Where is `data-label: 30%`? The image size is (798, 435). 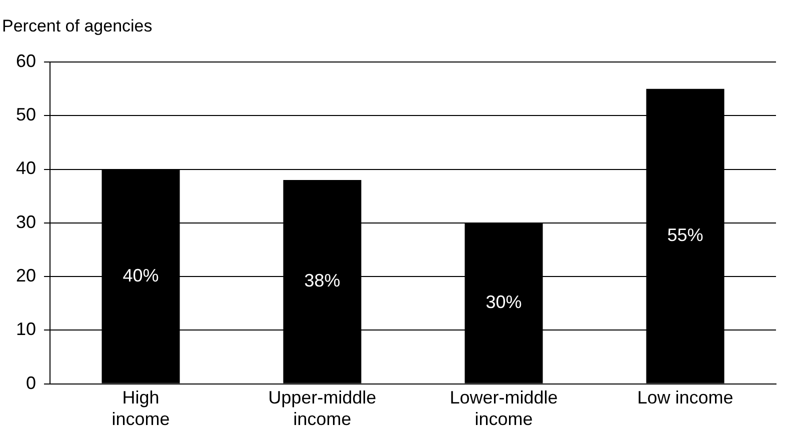 data-label: 30% is located at coordinates (504, 302).